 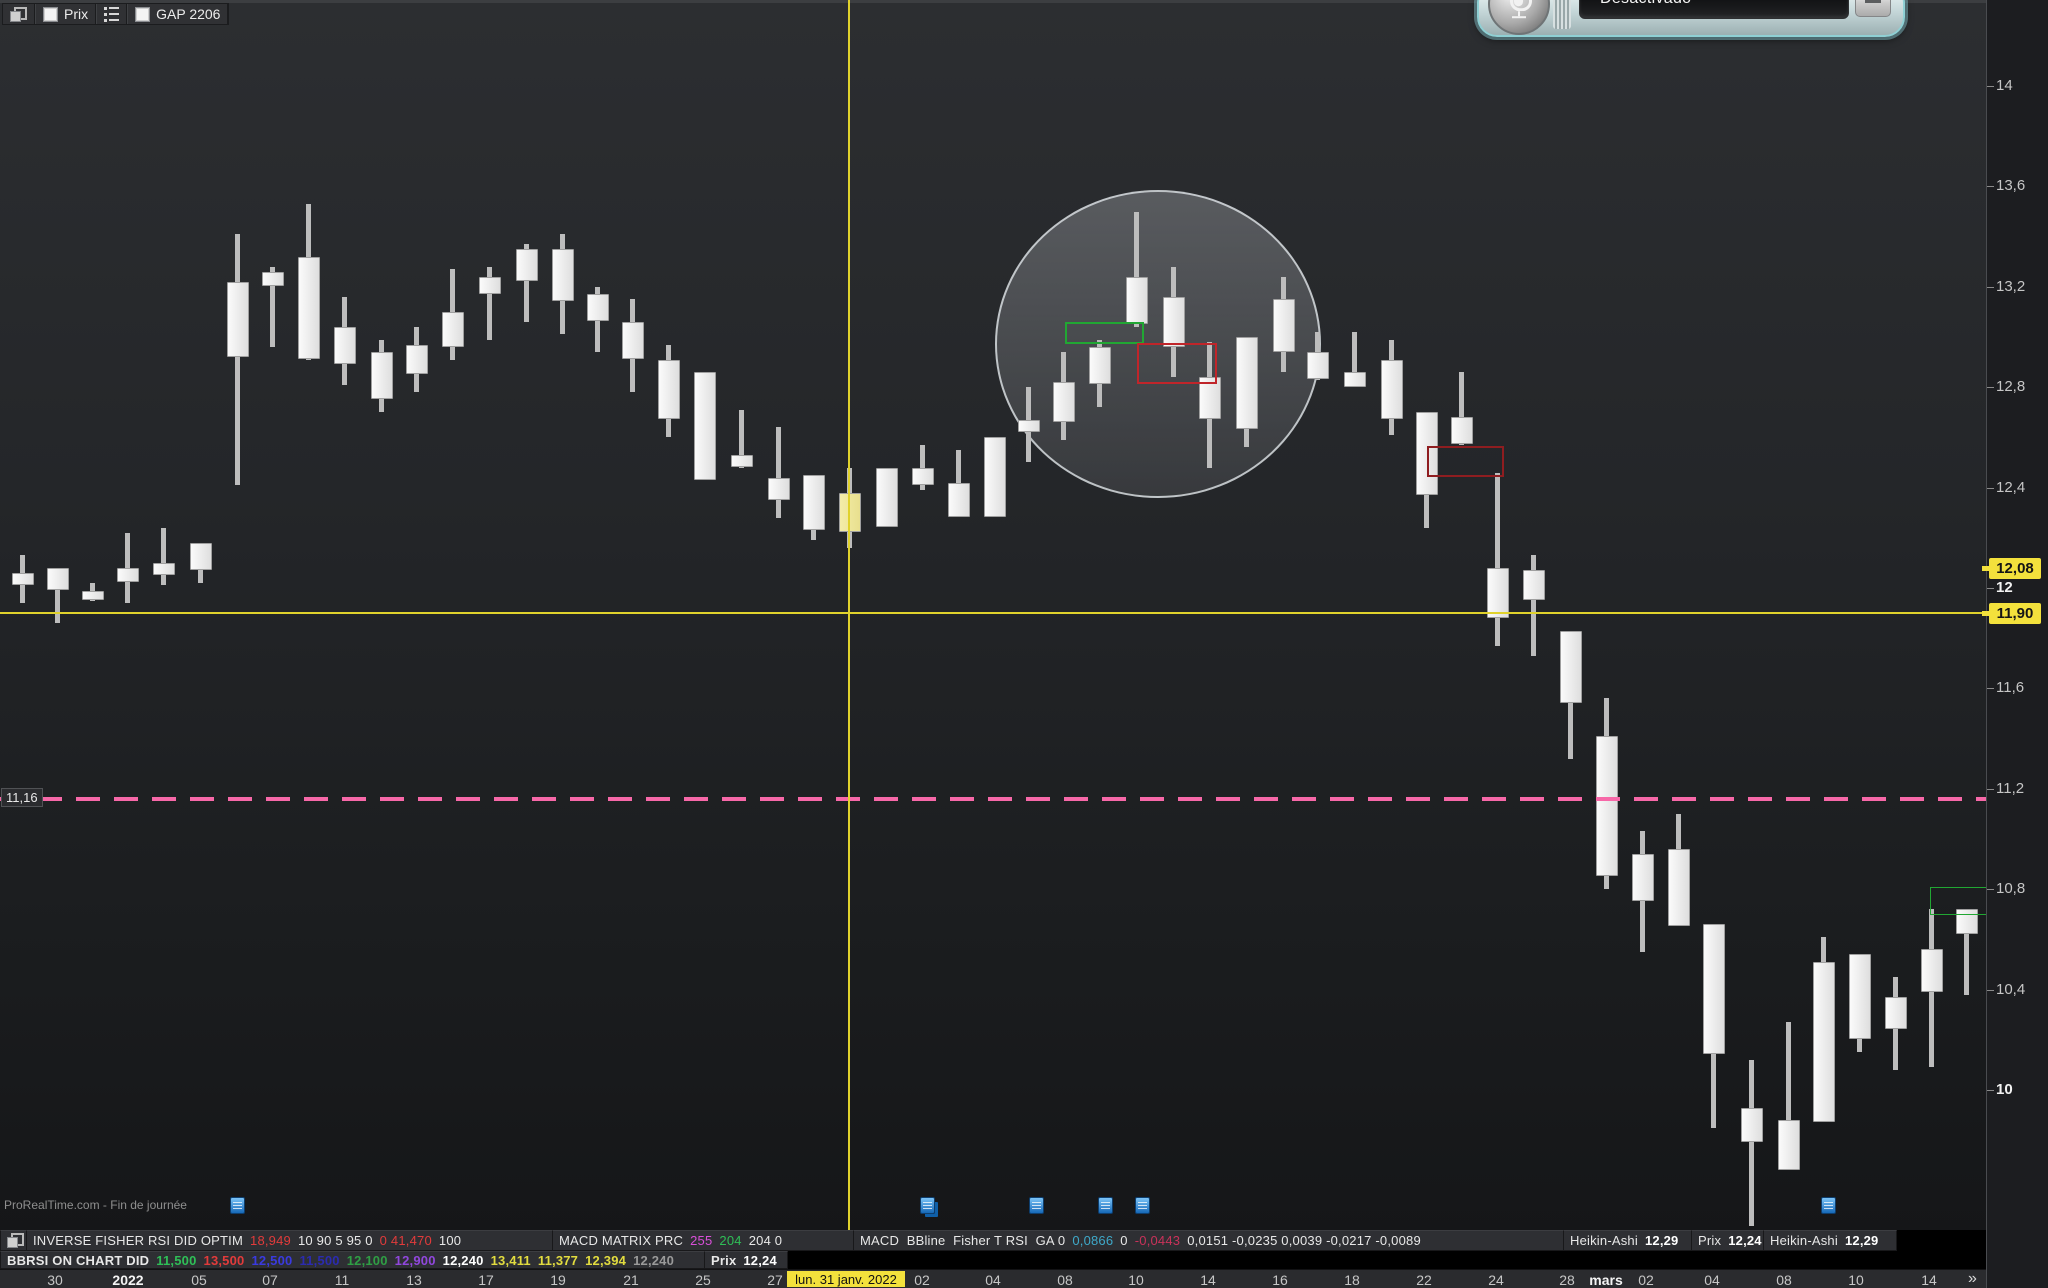 What do you see at coordinates (775, 1280) in the screenshot?
I see `date-tick-label: 27` at bounding box center [775, 1280].